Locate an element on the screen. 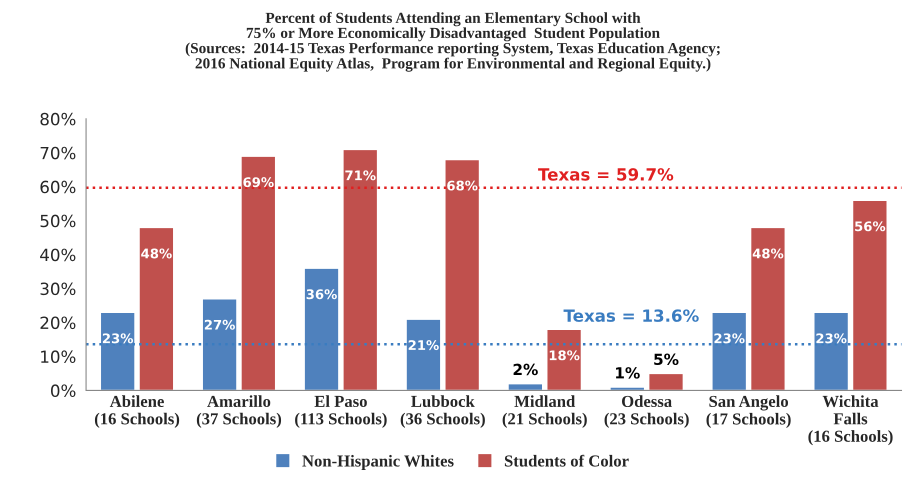  x-tick-label: Odessa (23 Schools) is located at coordinates (646, 411).